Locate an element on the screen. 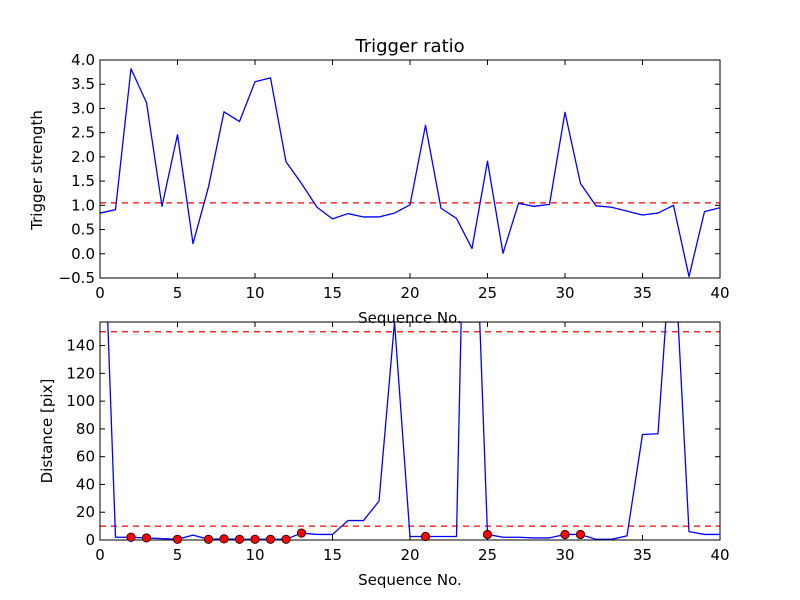 The height and width of the screenshot is (600, 800). y-axis-label: Trigger strength is located at coordinates (37, 170).